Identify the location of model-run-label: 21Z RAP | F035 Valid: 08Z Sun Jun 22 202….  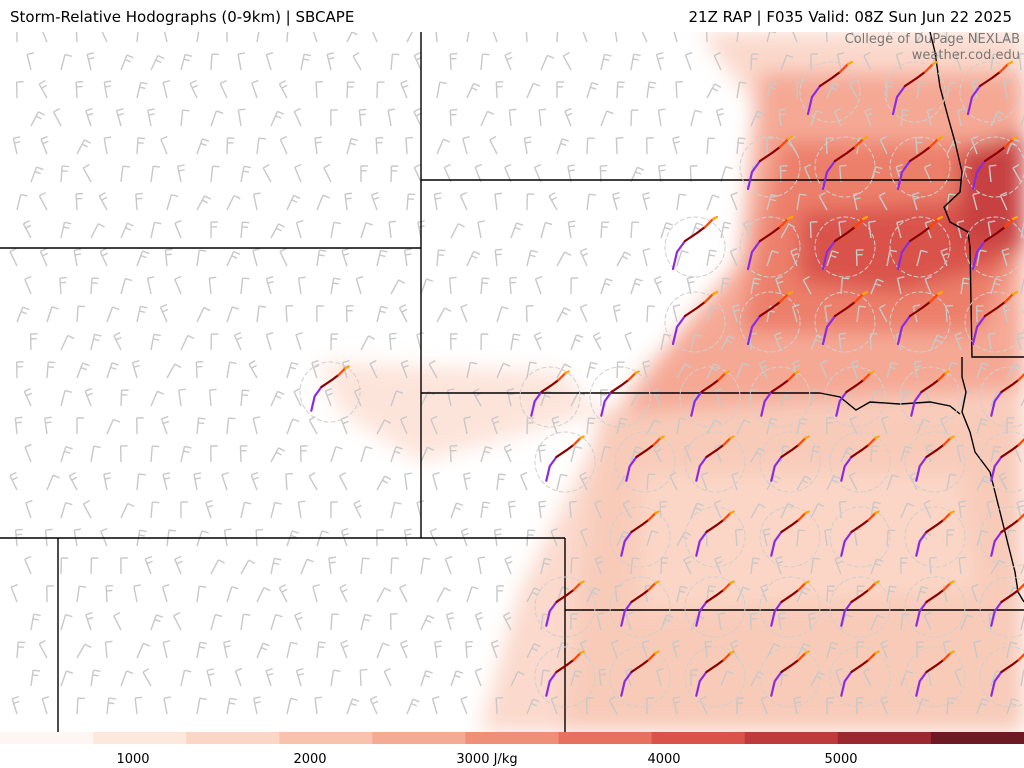
(850, 17).